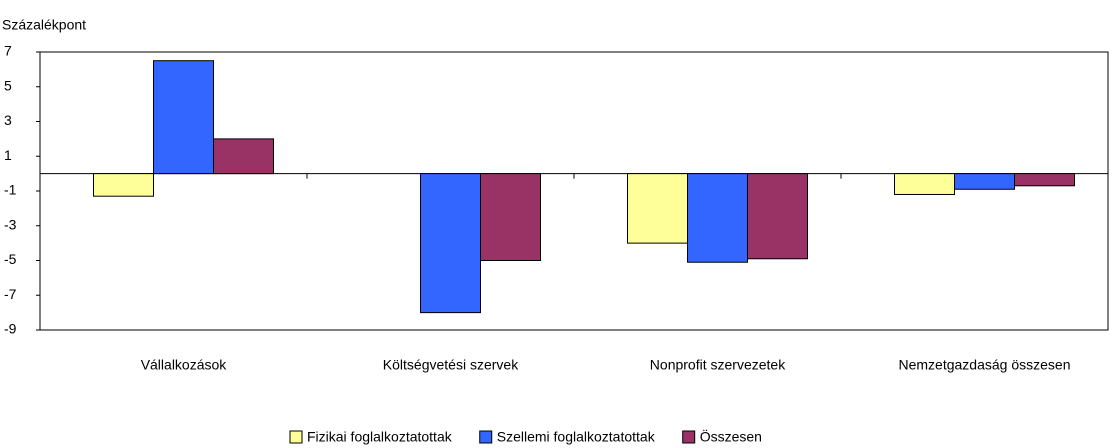  I want to click on y-tick-label: 7, so click(8, 51).